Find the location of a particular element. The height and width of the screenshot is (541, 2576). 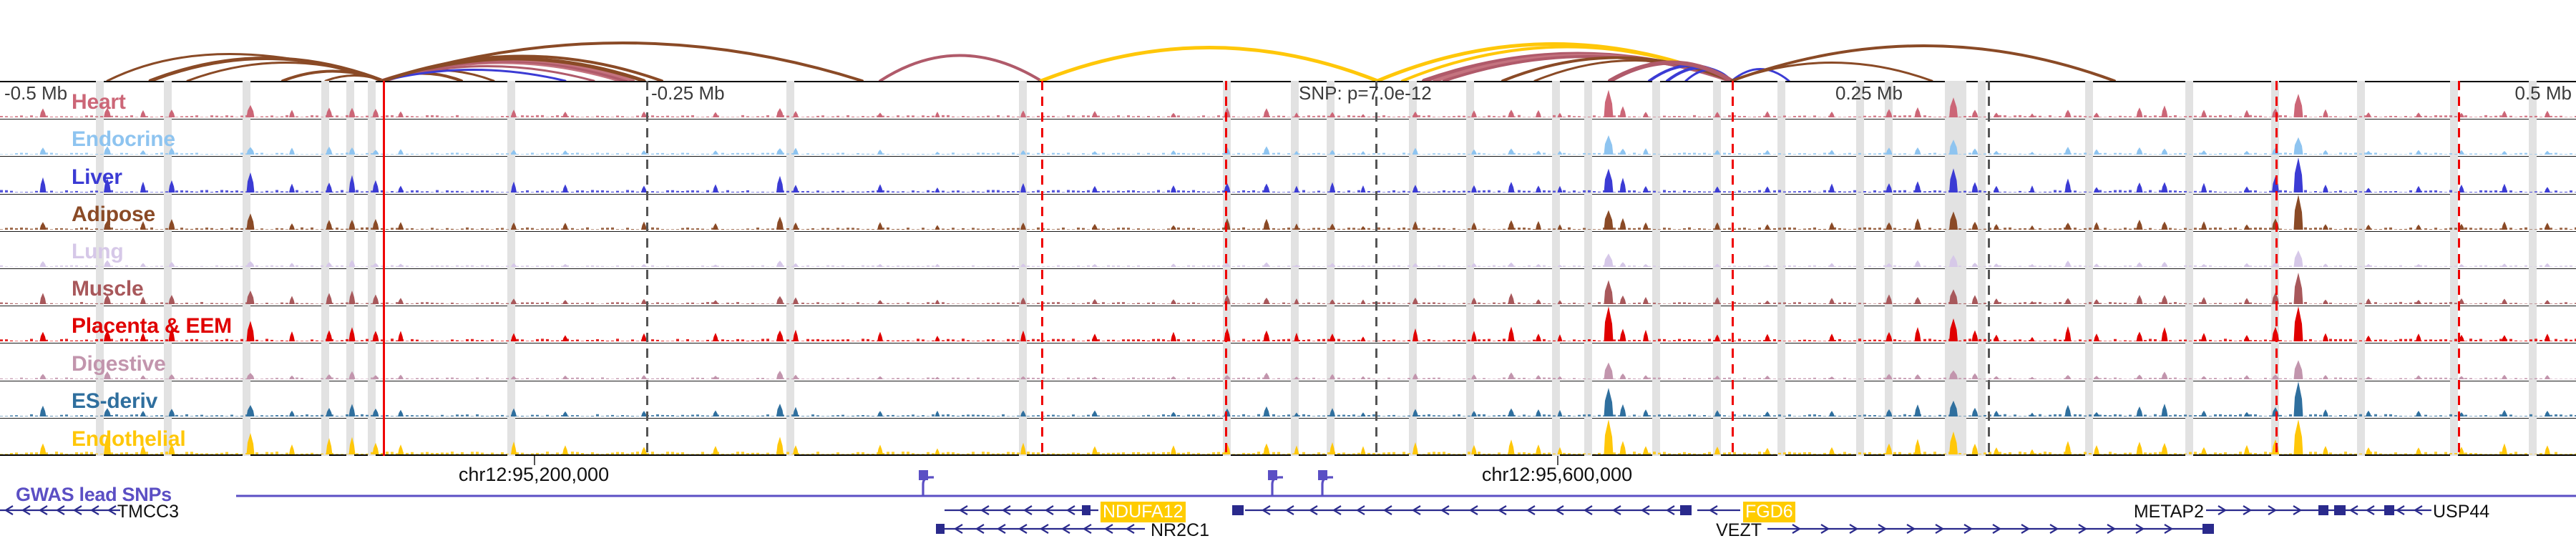

track-label: Adipose is located at coordinates (113, 214).